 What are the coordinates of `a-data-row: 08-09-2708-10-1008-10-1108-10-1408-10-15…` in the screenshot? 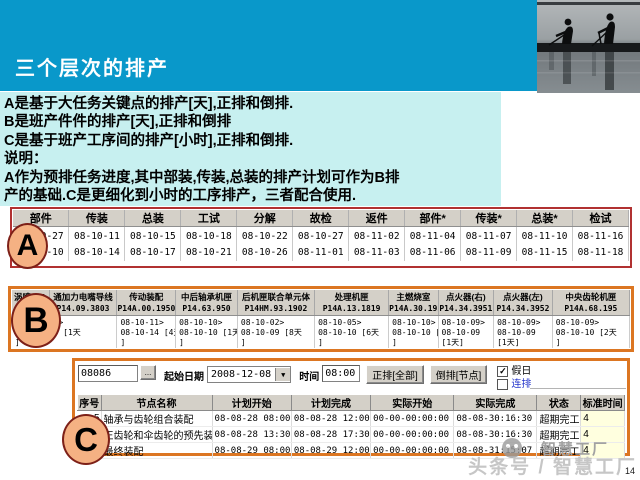 It's located at (321, 243).